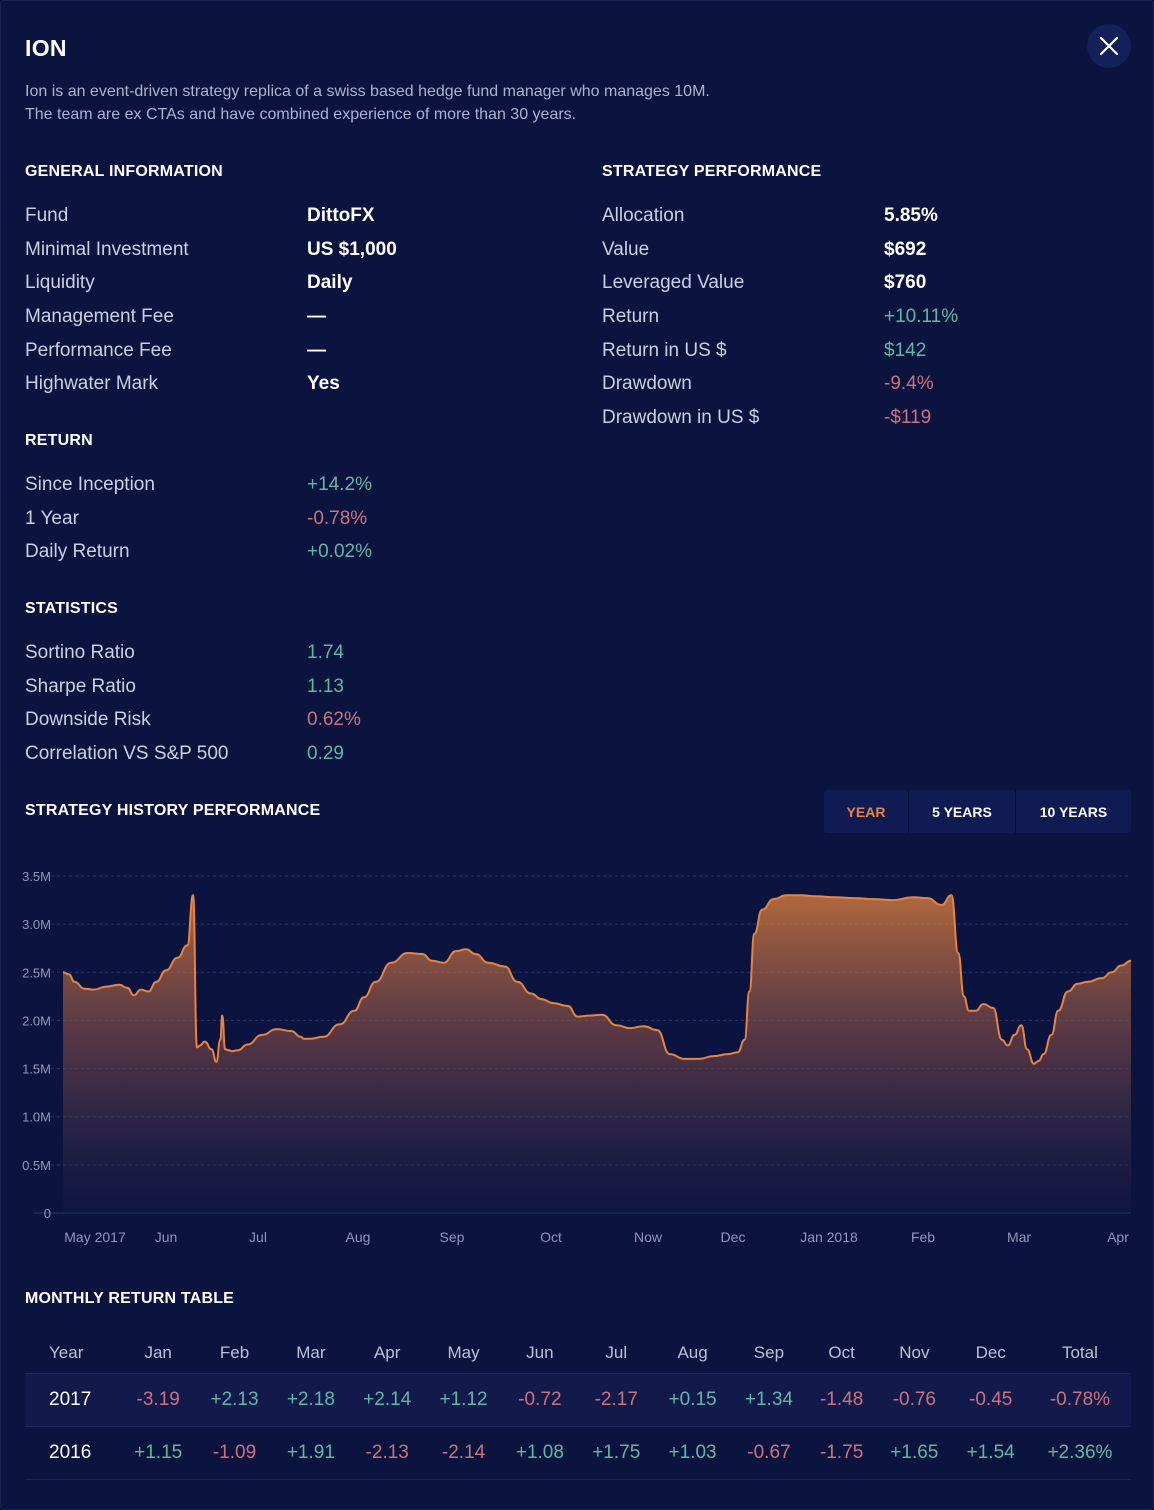  Describe the element at coordinates (1073, 812) in the screenshot. I see `tab-10-years: 10 YEARS` at that location.